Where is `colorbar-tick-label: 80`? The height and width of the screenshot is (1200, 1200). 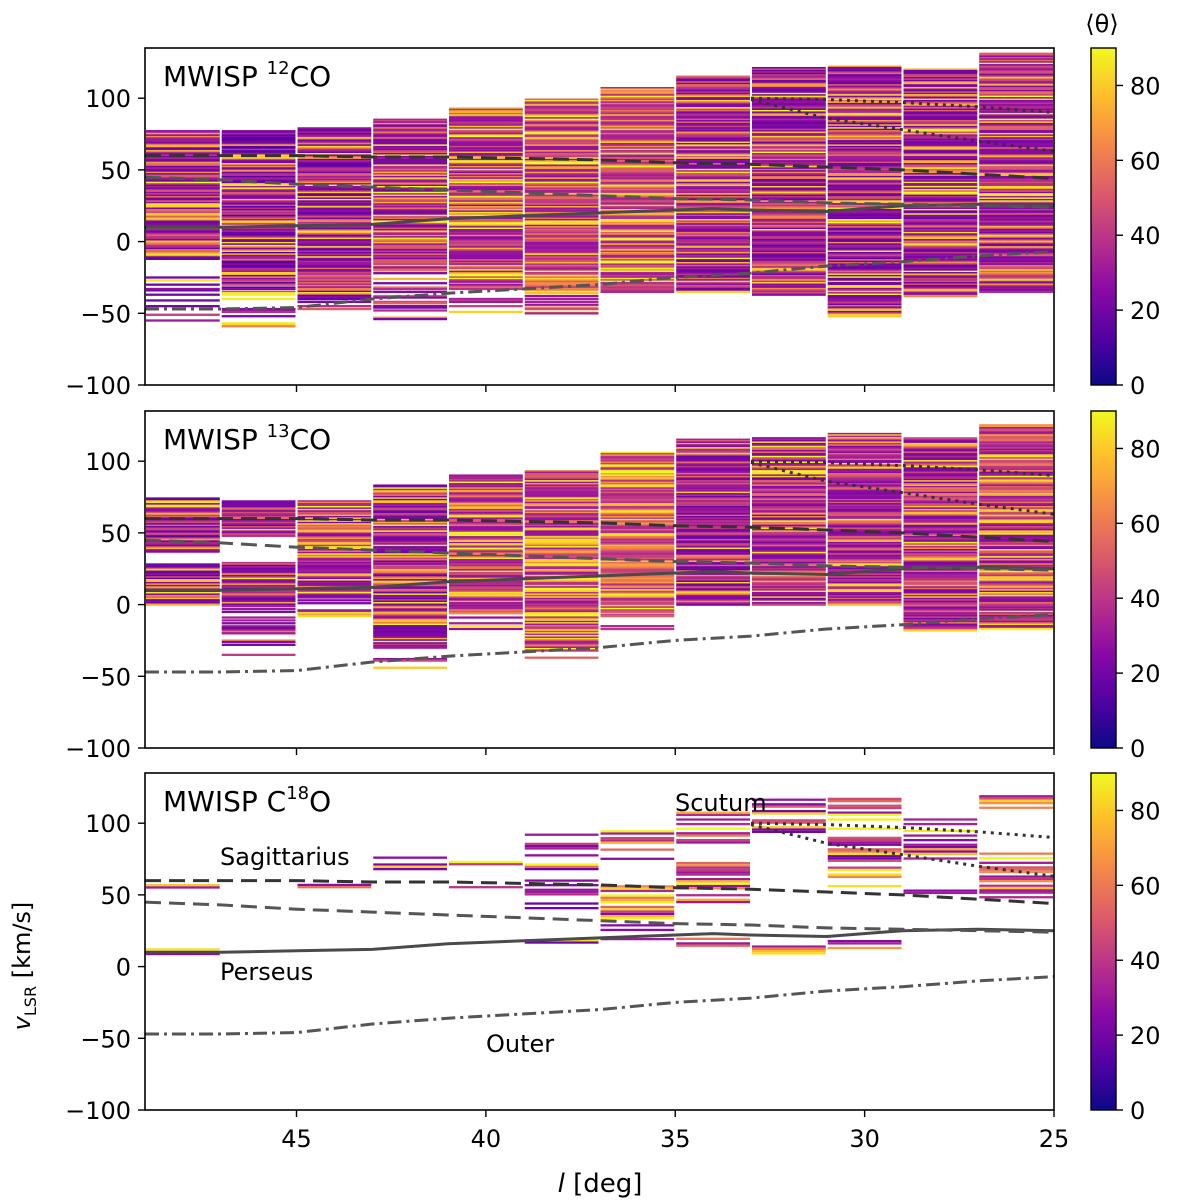
colorbar-tick-label: 80 is located at coordinates (1145, 86).